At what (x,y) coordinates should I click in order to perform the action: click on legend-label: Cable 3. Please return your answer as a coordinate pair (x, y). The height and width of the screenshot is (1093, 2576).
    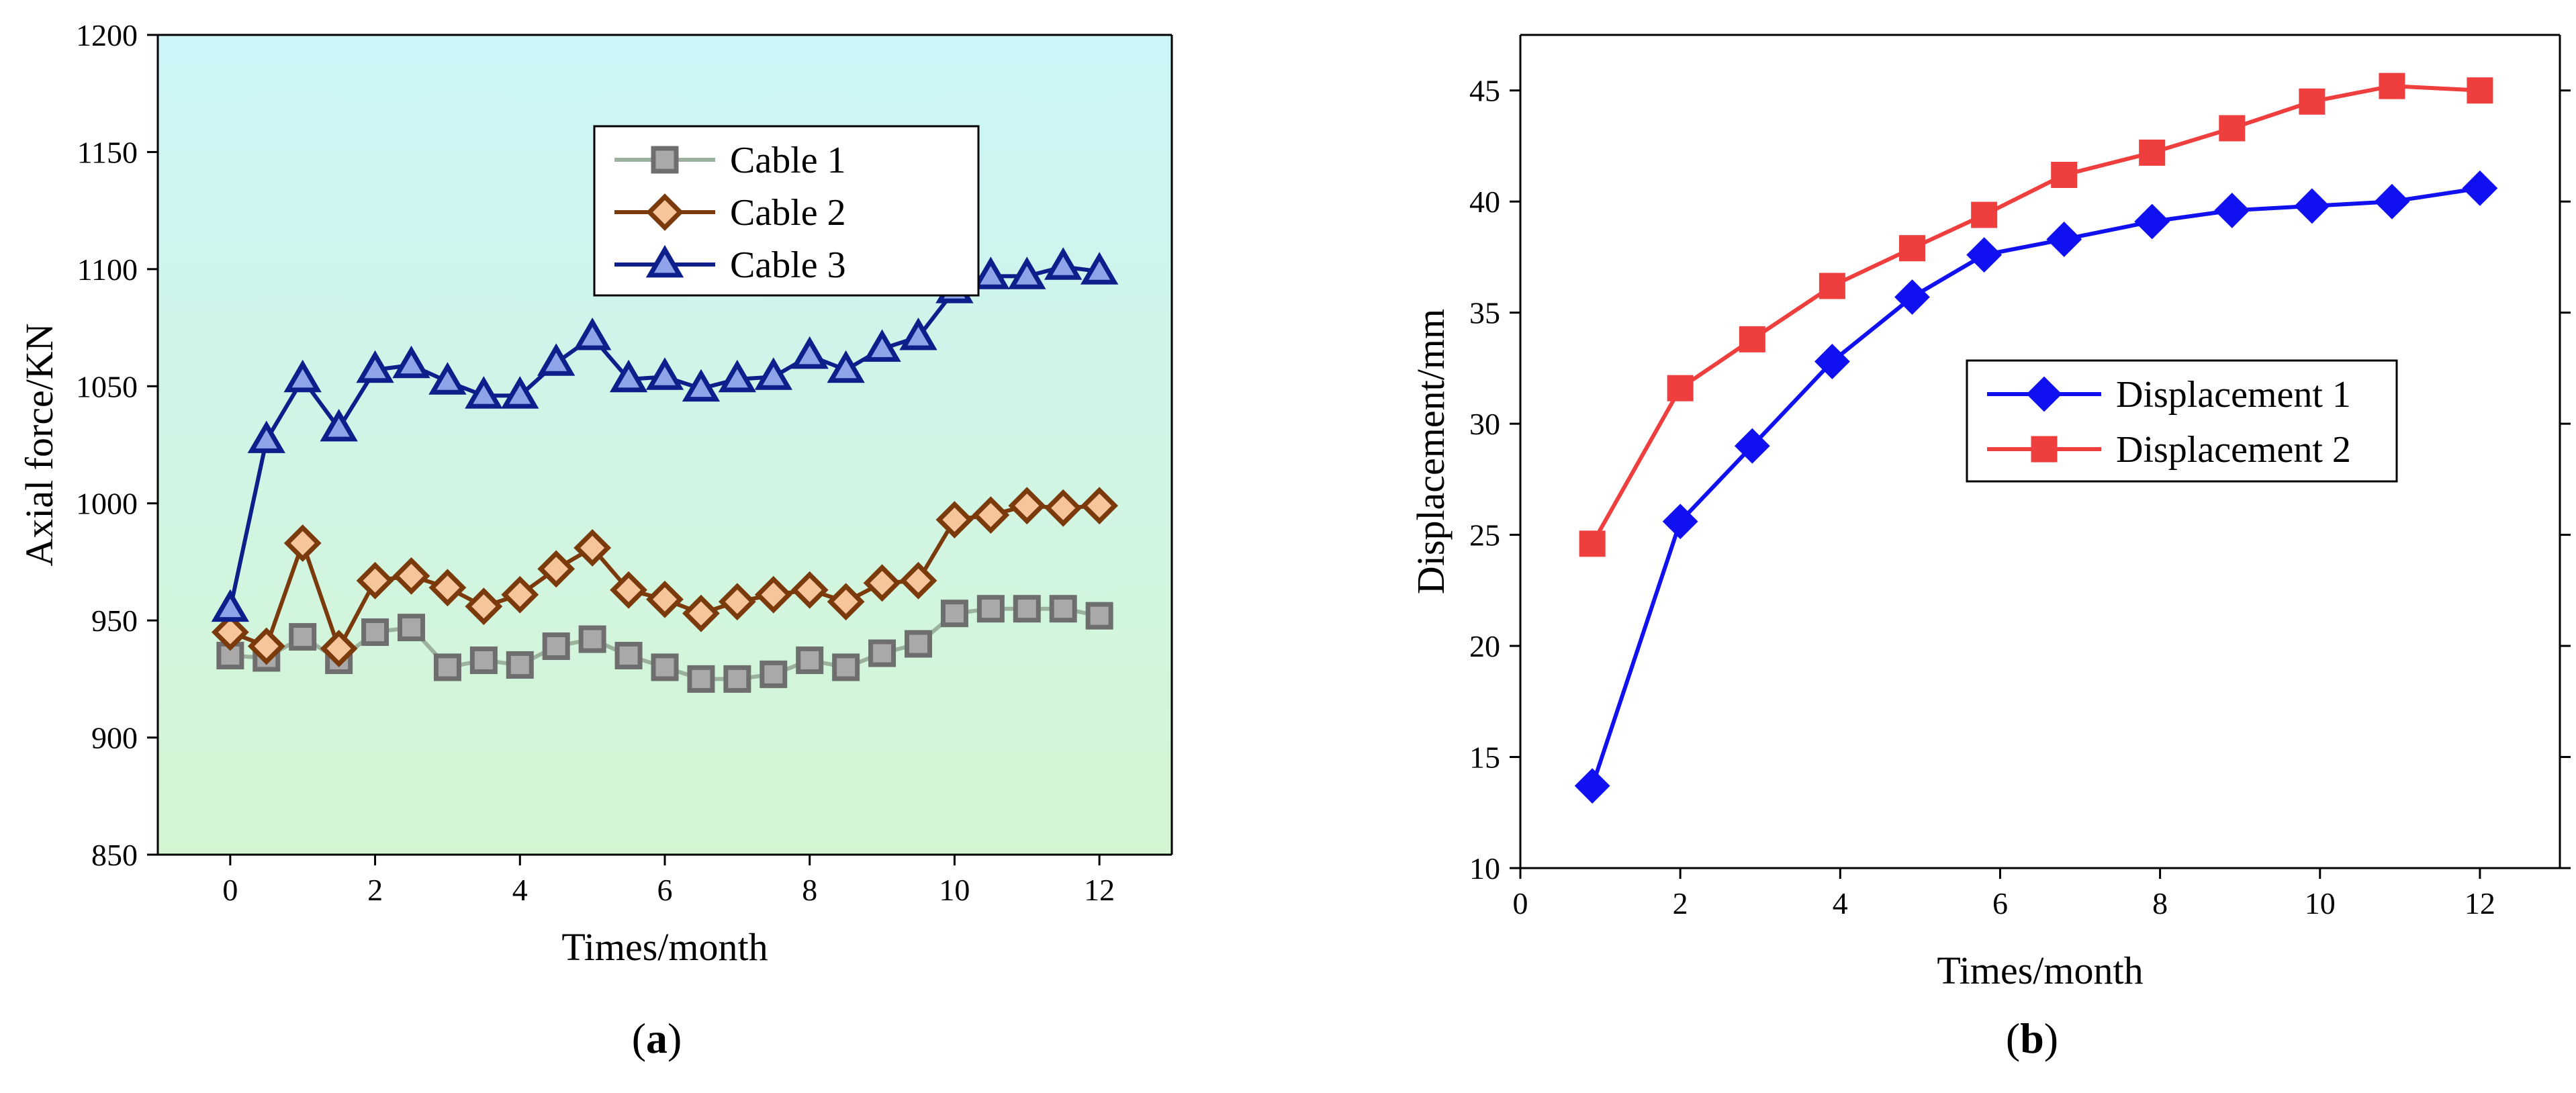
    Looking at the image, I should click on (788, 265).